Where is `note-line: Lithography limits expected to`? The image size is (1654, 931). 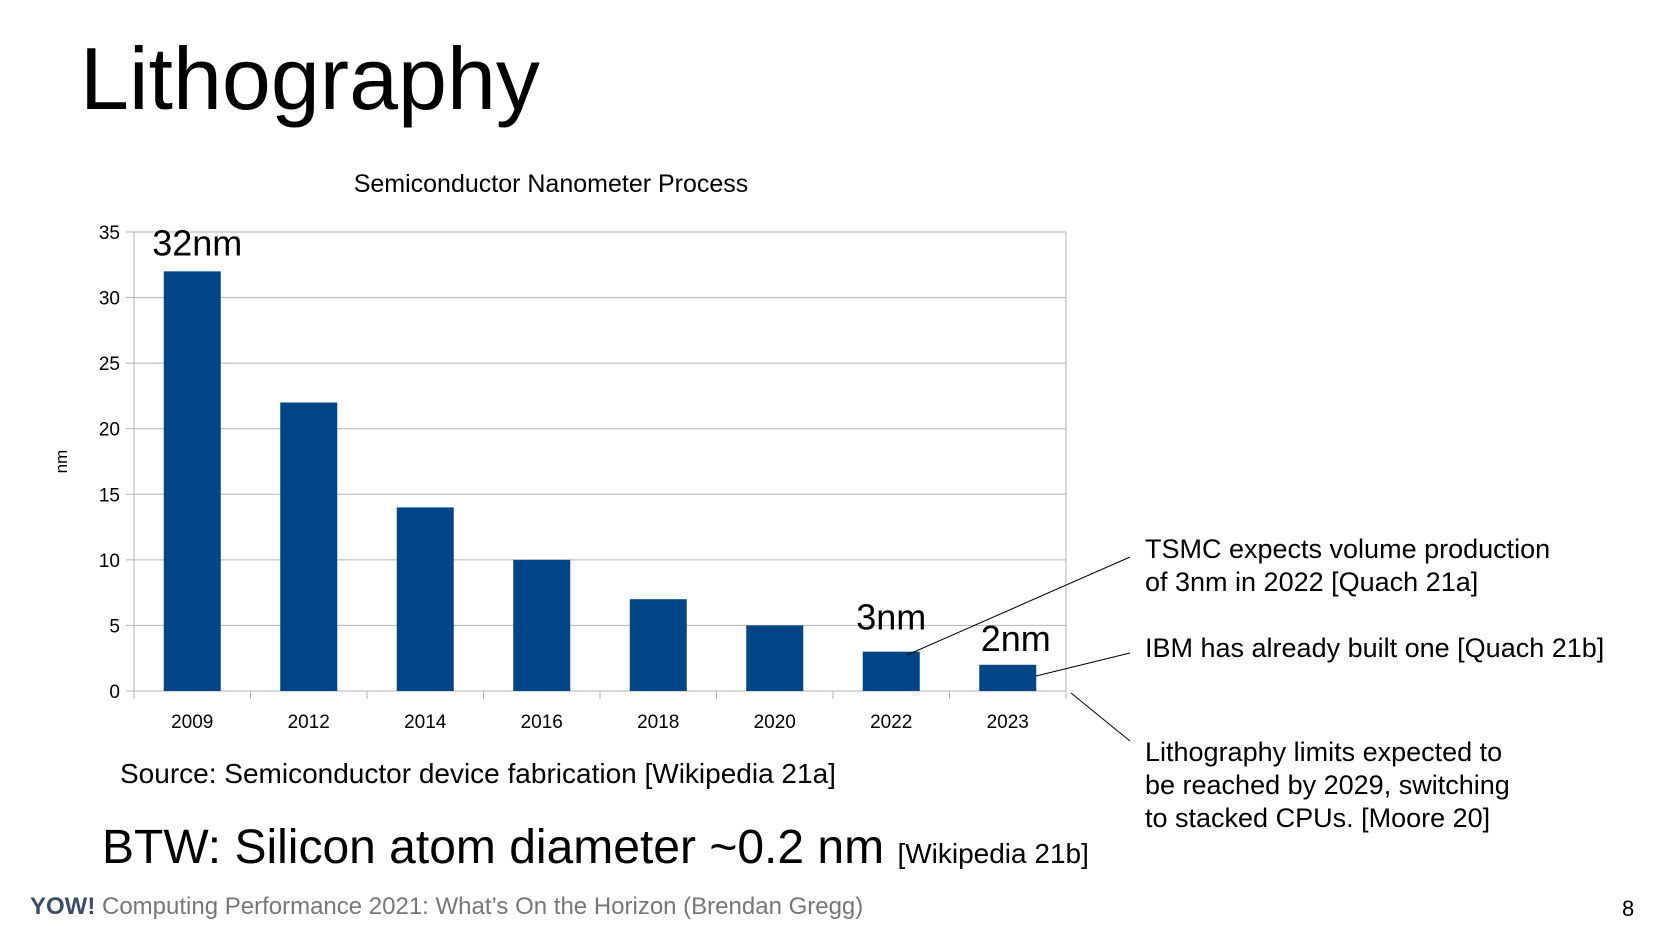
note-line: Lithography limits expected to is located at coordinates (1324, 752).